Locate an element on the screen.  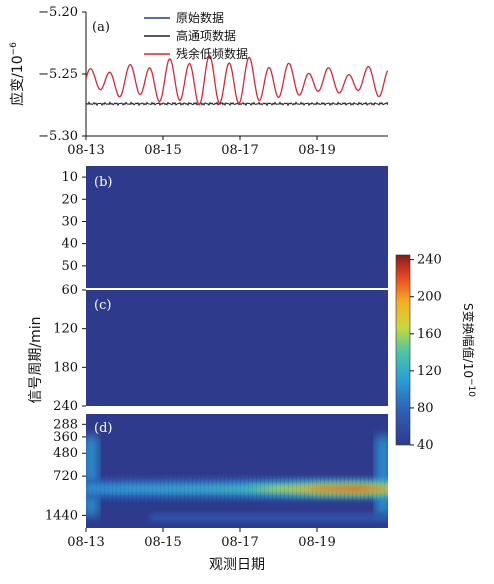
panel-d-ytick-label: 360 is located at coordinates (65, 437).